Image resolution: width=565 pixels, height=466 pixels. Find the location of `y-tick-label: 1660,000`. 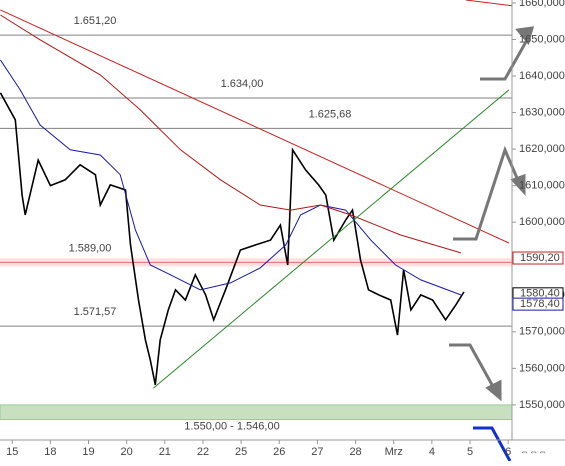

y-tick-label: 1660,000 is located at coordinates (542, 4).